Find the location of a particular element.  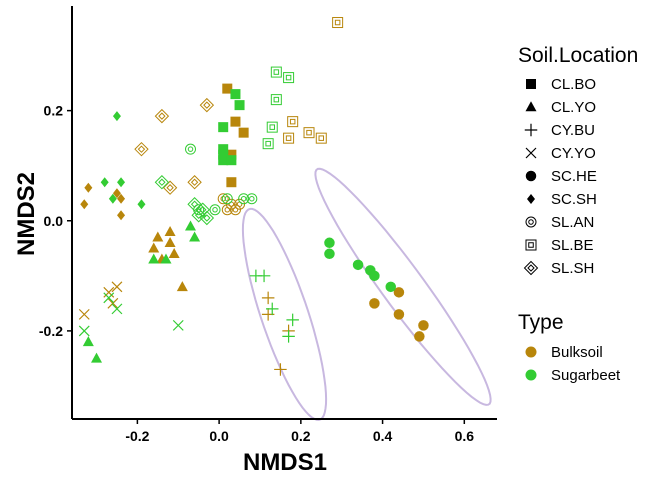

x-axis-title: NMDS1 is located at coordinates (285, 462).